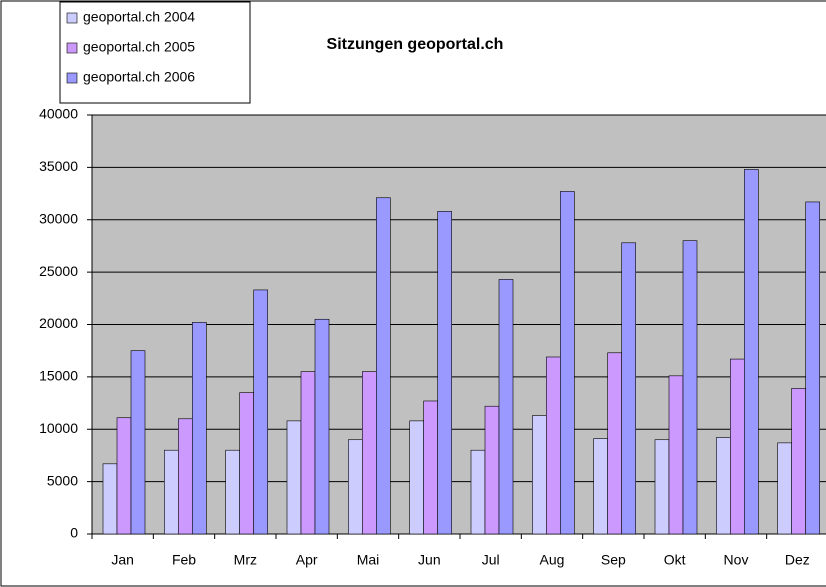  I want to click on x-tick-label: Jun, so click(429, 560).